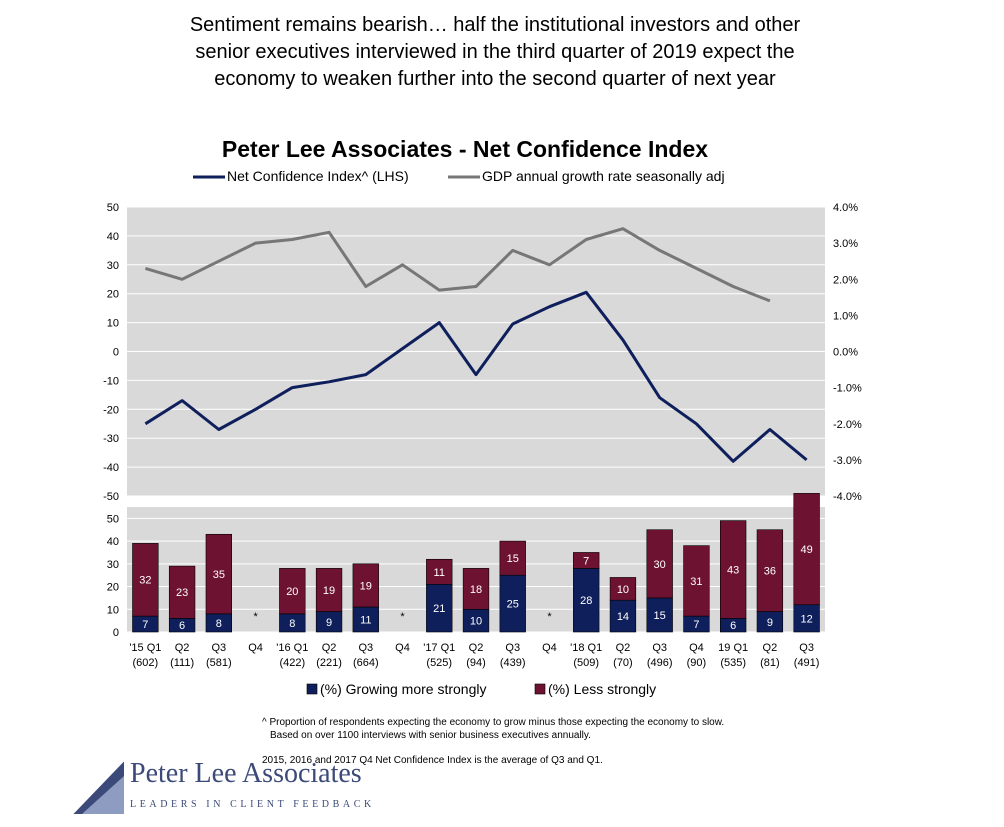 The height and width of the screenshot is (827, 1004). Describe the element at coordinates (457, 265) in the screenshot. I see `gdp-series-line` at that location.